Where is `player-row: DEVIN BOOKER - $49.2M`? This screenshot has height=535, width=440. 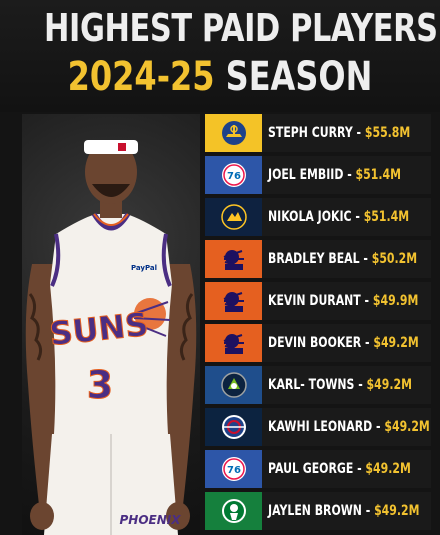 player-row: DEVIN BOOKER - $49.2M is located at coordinates (318, 343).